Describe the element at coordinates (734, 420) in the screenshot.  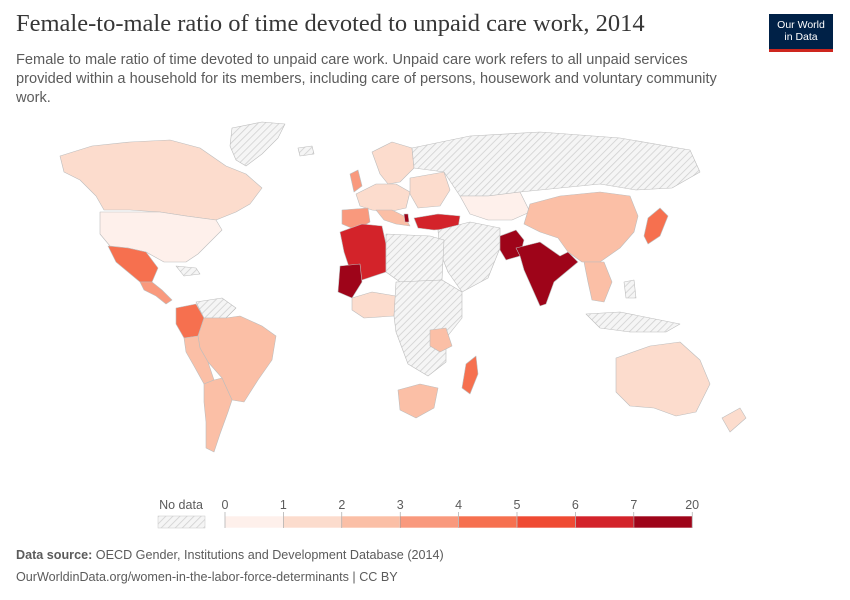
I see `region-new-zealand` at that location.